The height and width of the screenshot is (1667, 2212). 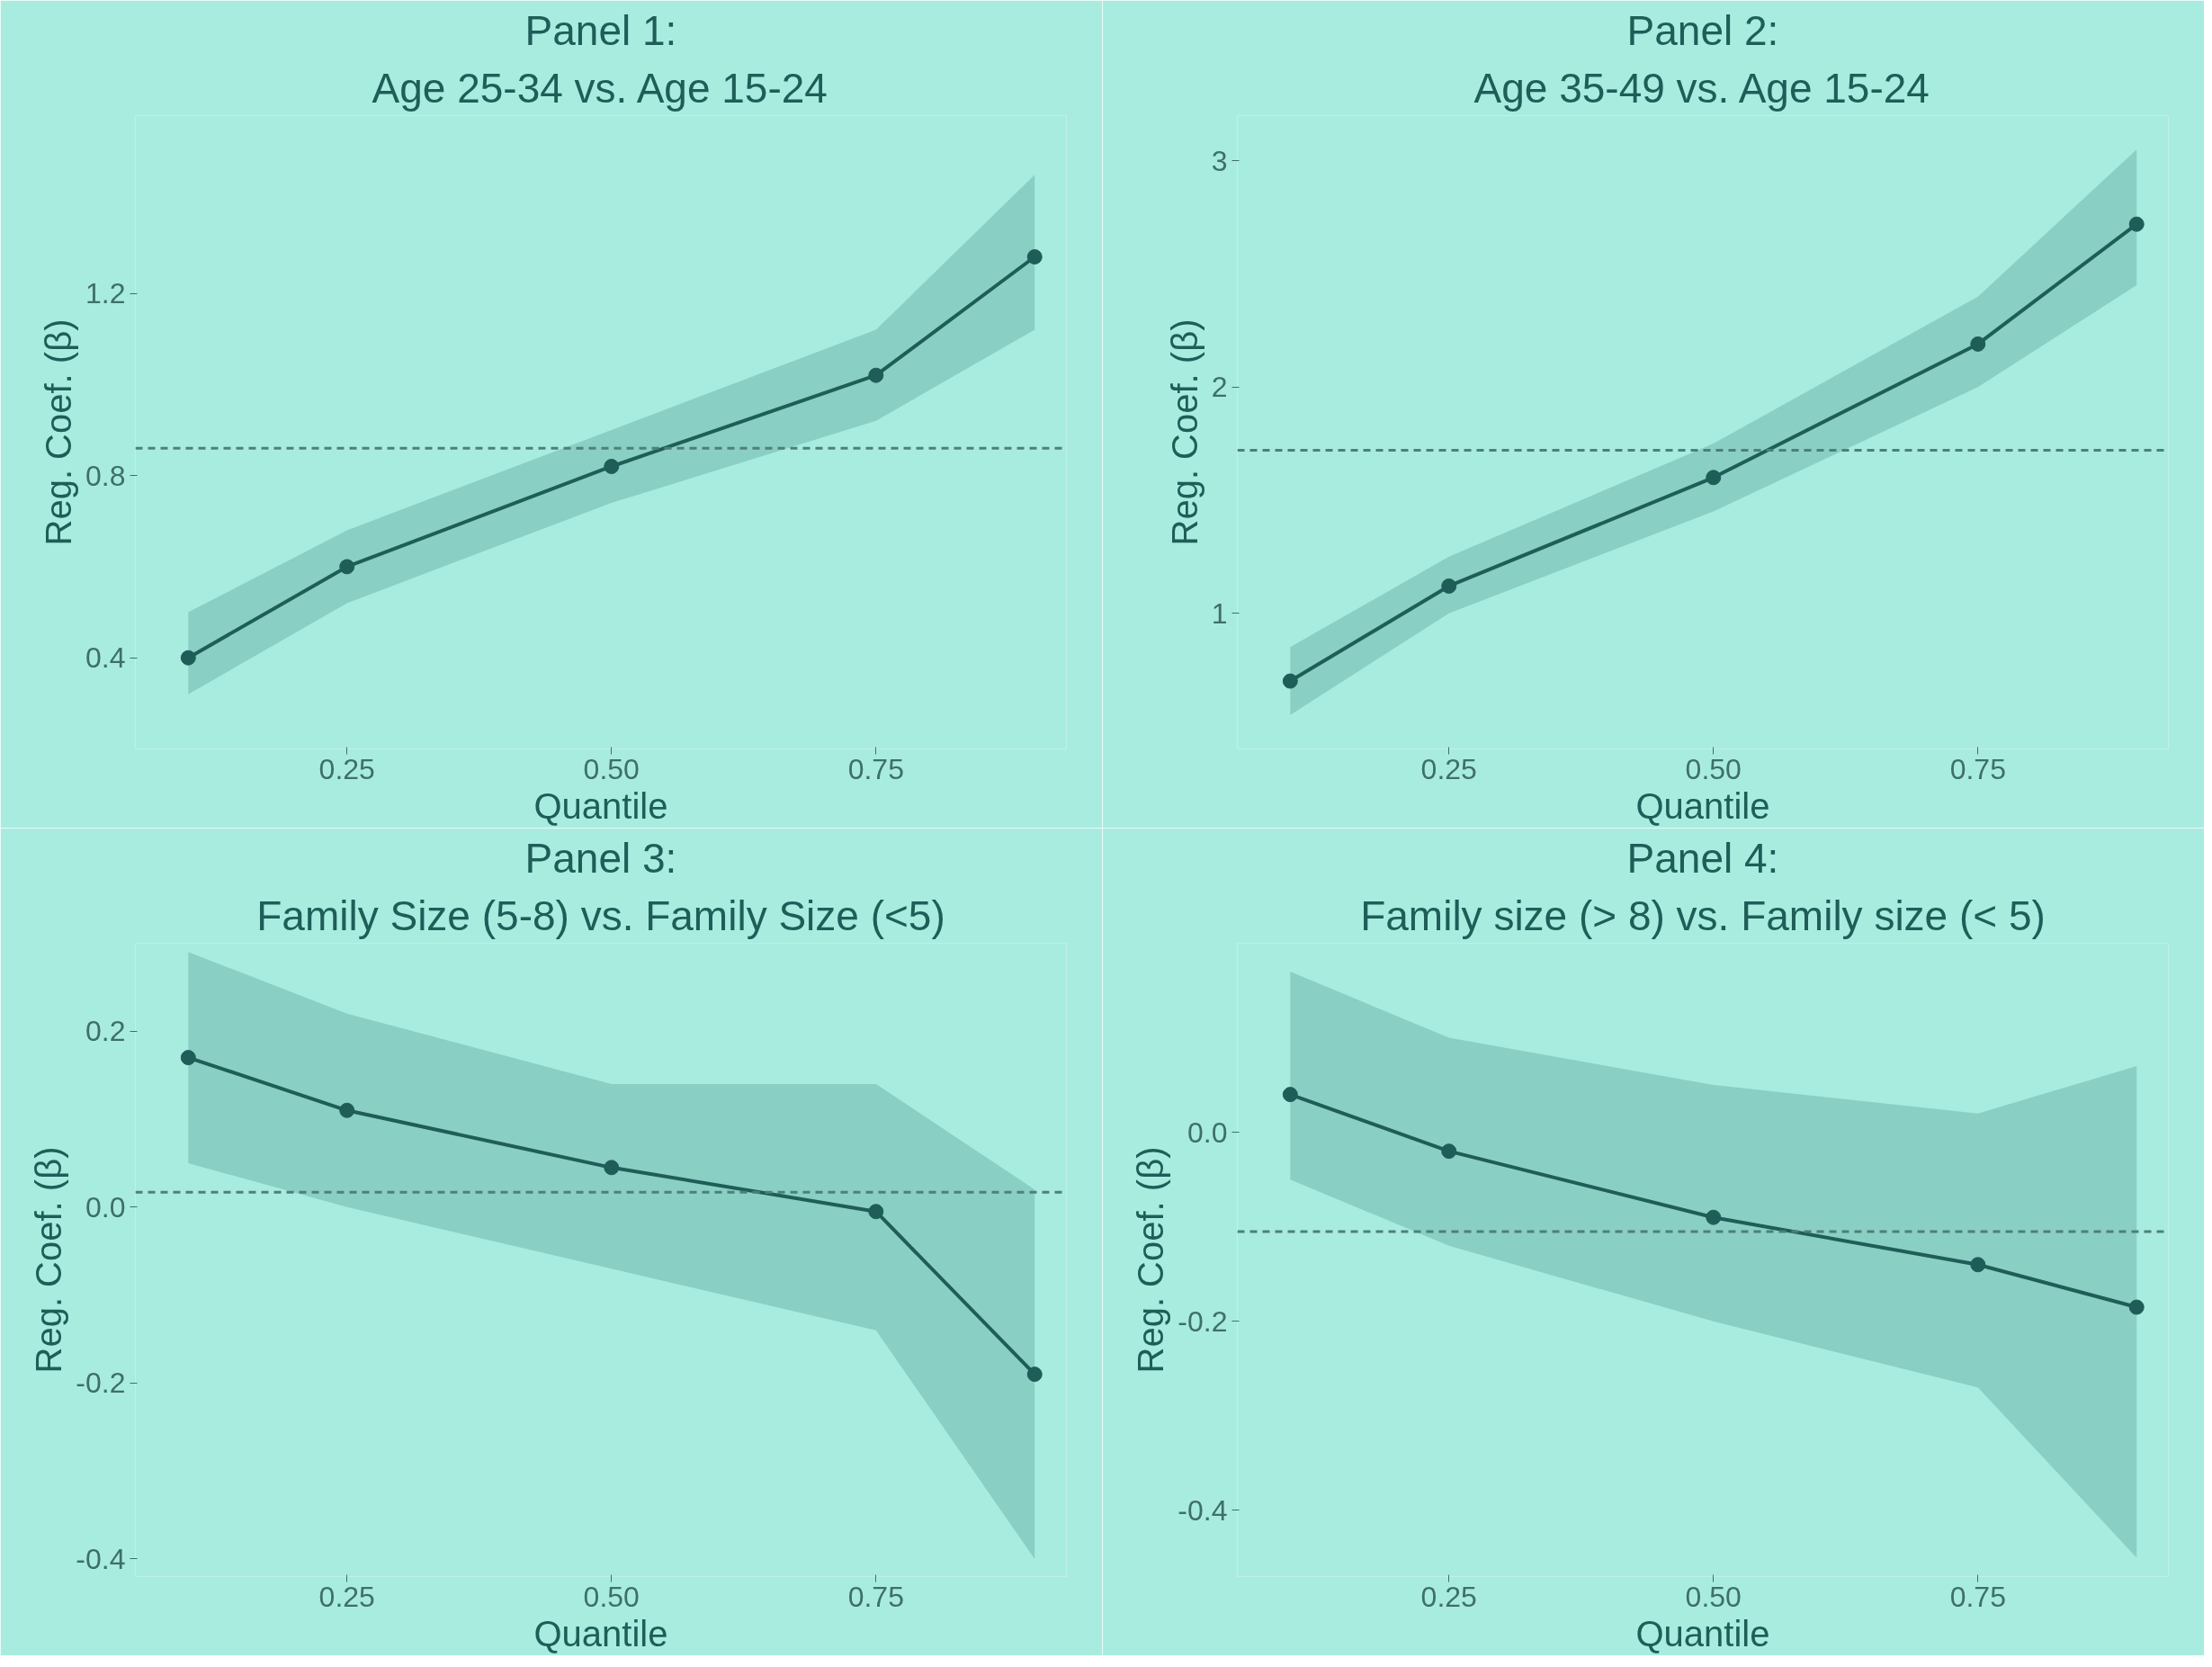 I want to click on y-tick-label: 1.2, so click(x=105, y=293).